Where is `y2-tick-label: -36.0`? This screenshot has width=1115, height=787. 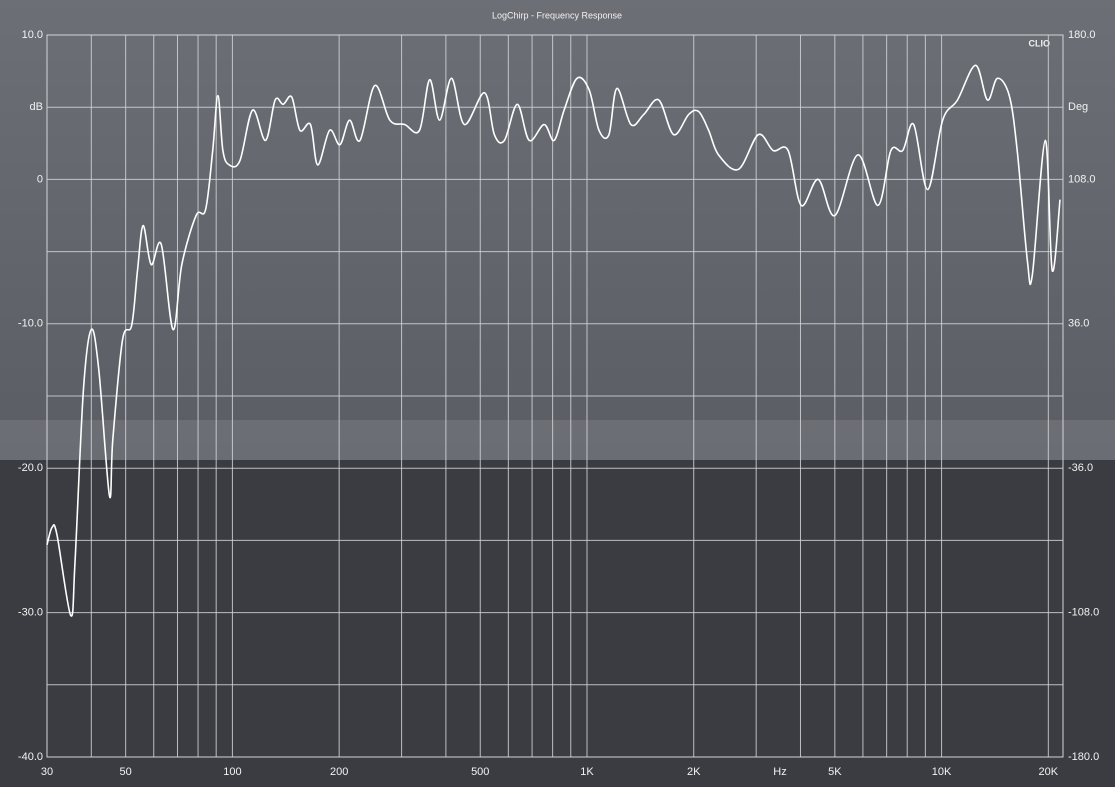
y2-tick-label: -36.0 is located at coordinates (1080, 468).